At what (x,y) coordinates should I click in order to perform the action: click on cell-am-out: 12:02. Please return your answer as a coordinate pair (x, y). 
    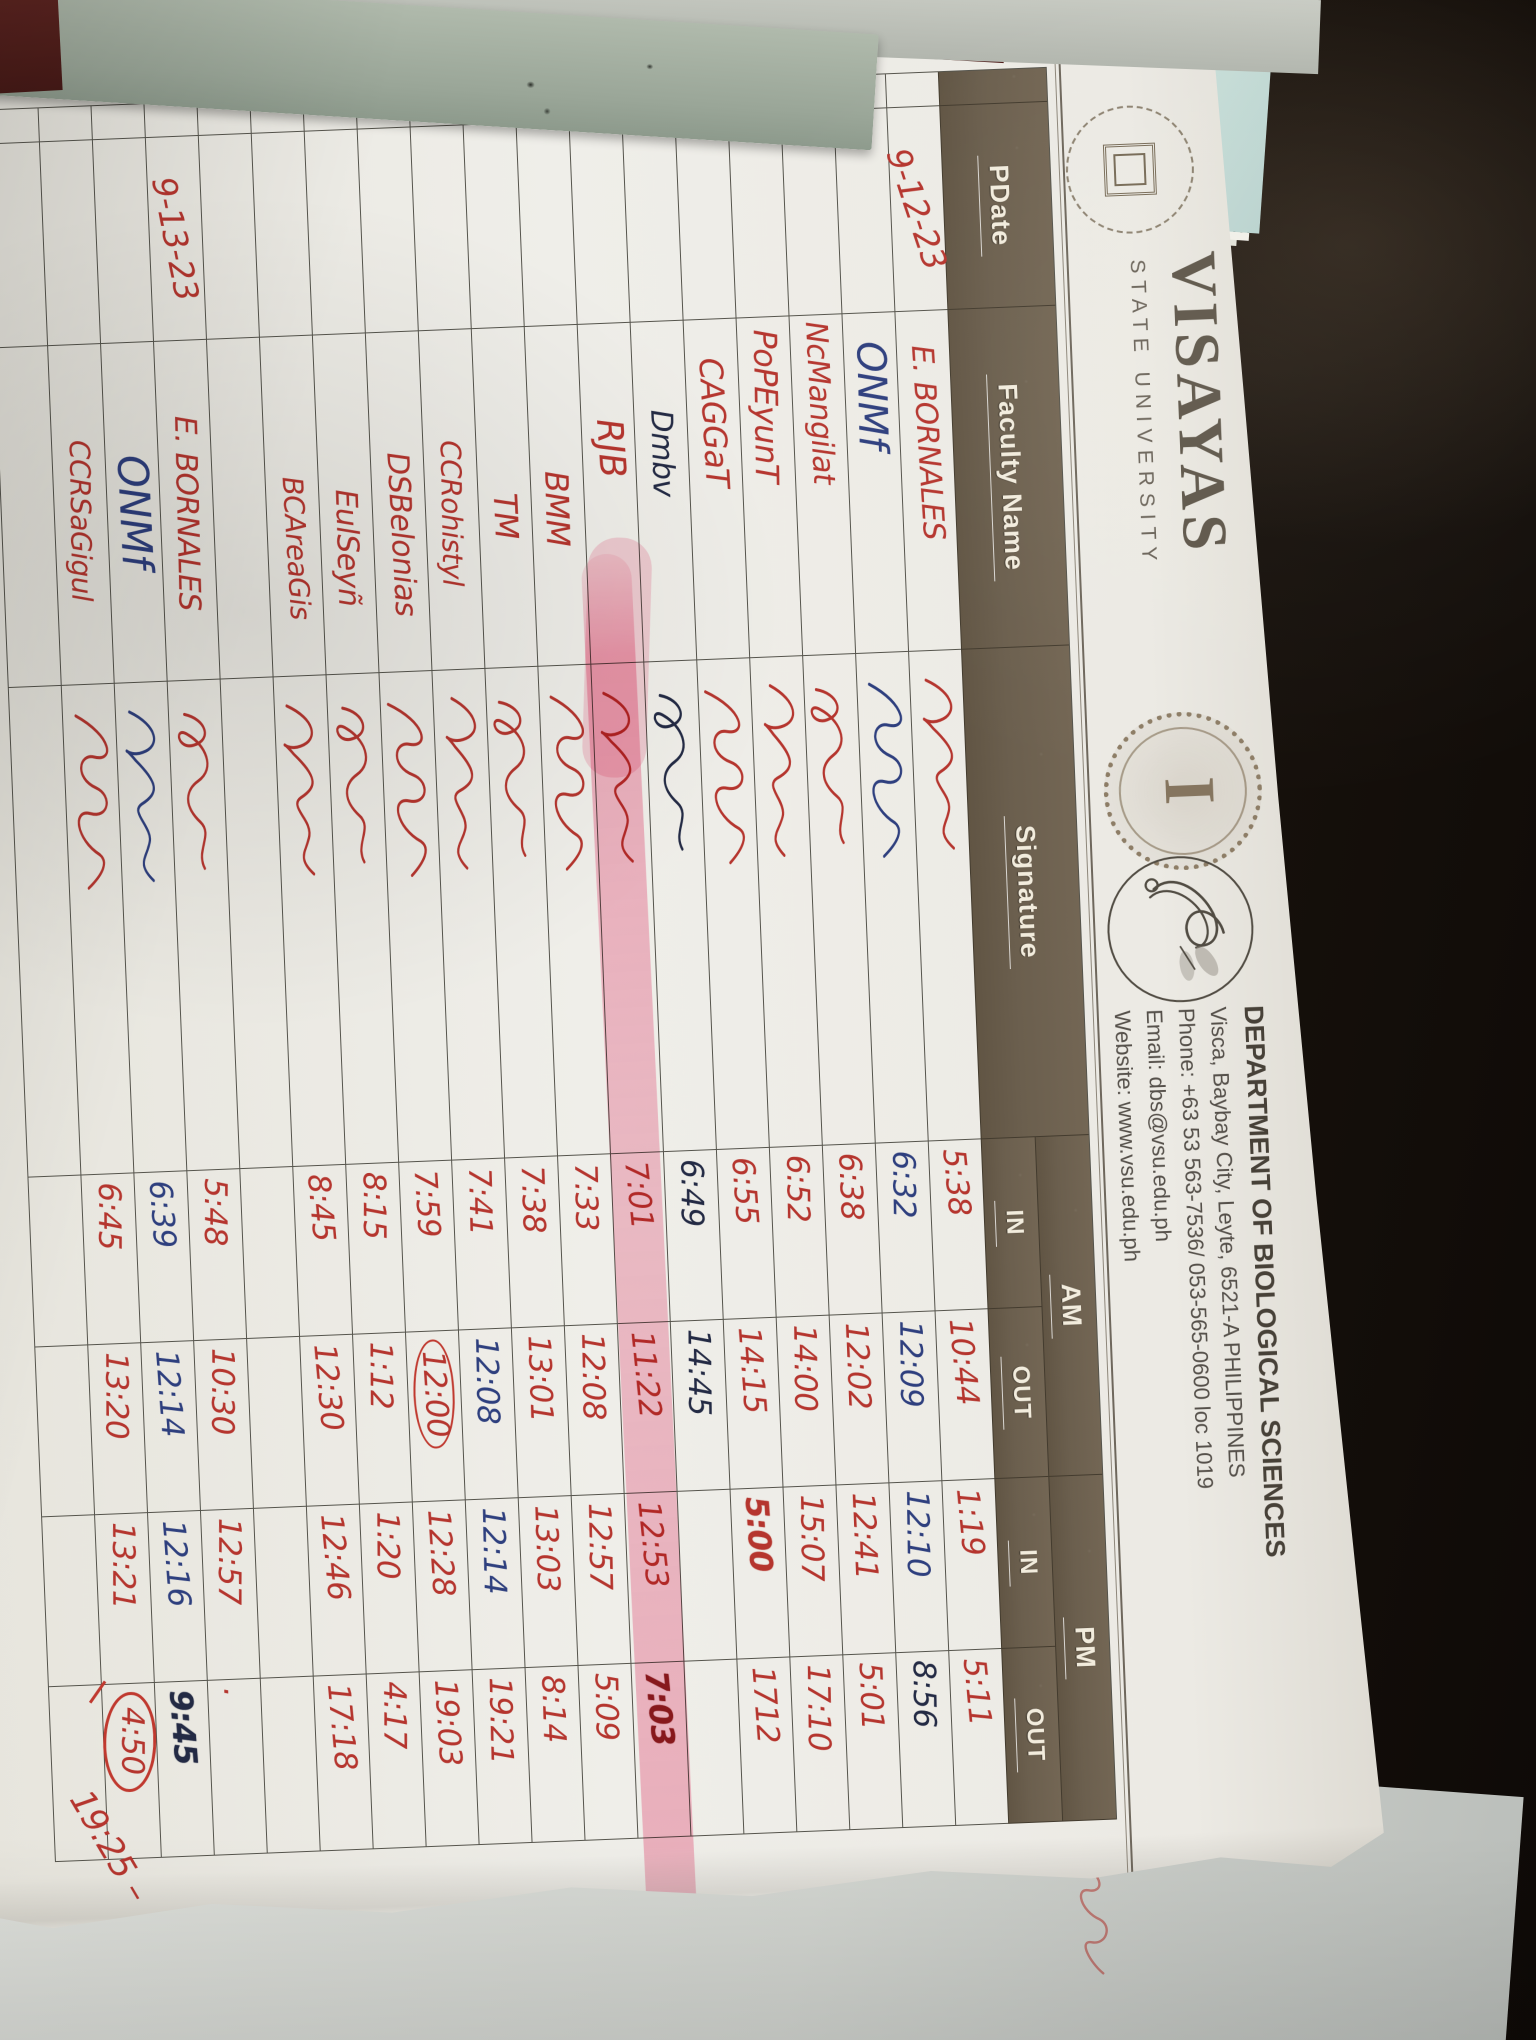
    Looking at the image, I should click on (859, 1399).